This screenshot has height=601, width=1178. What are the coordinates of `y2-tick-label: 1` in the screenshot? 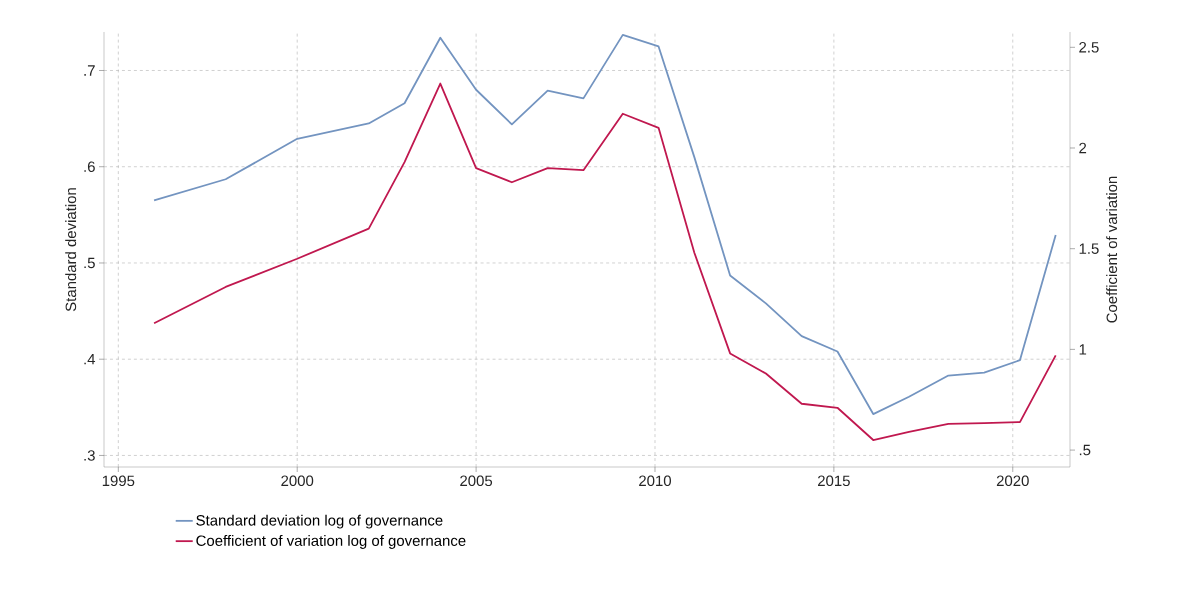 It's located at (1083, 349).